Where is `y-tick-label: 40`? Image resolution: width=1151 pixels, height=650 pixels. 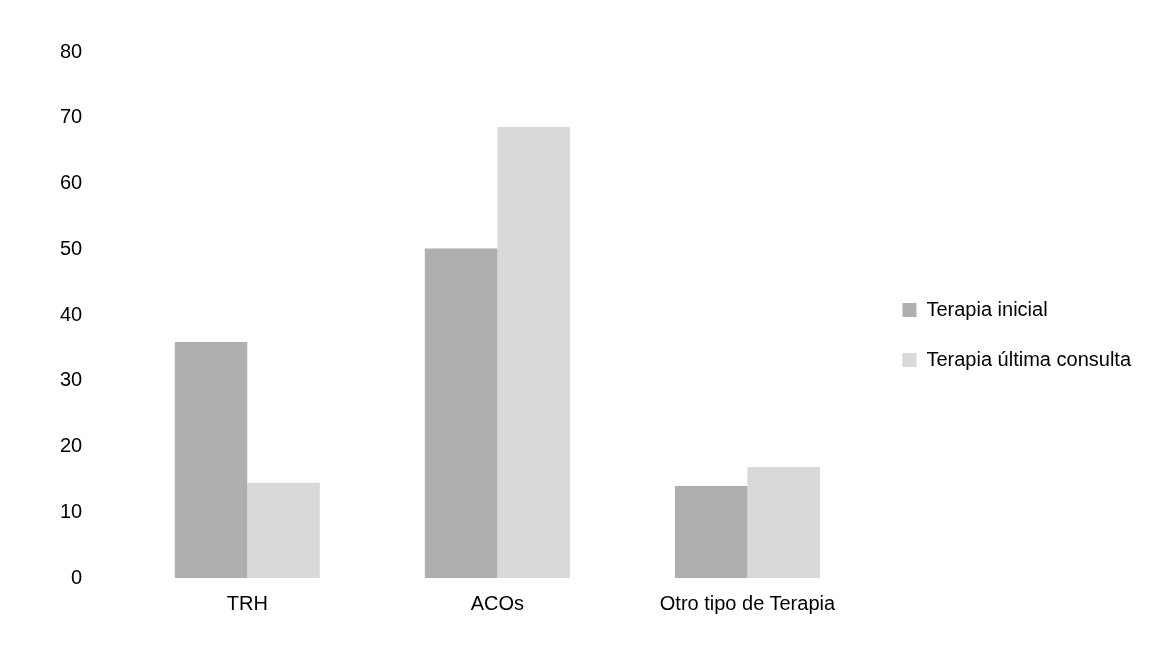 y-tick-label: 40 is located at coordinates (71, 313).